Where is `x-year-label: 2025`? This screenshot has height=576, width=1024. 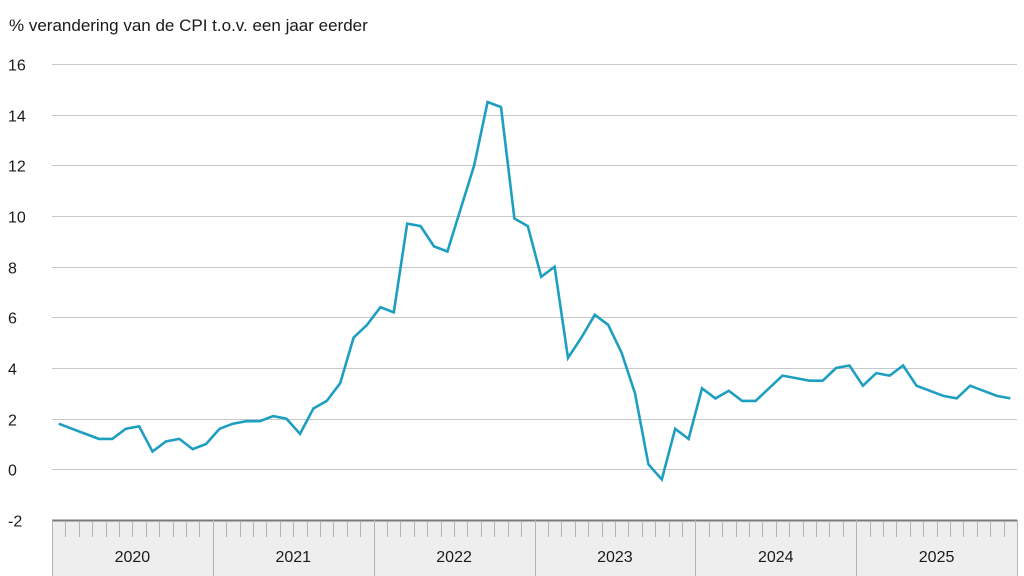
x-year-label: 2025 is located at coordinates (937, 557).